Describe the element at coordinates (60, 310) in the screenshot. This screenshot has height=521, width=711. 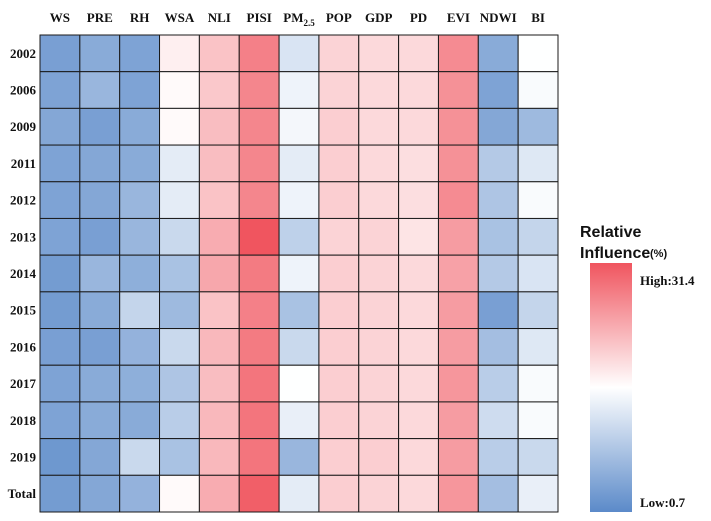
I see `cell-2015-ws` at that location.